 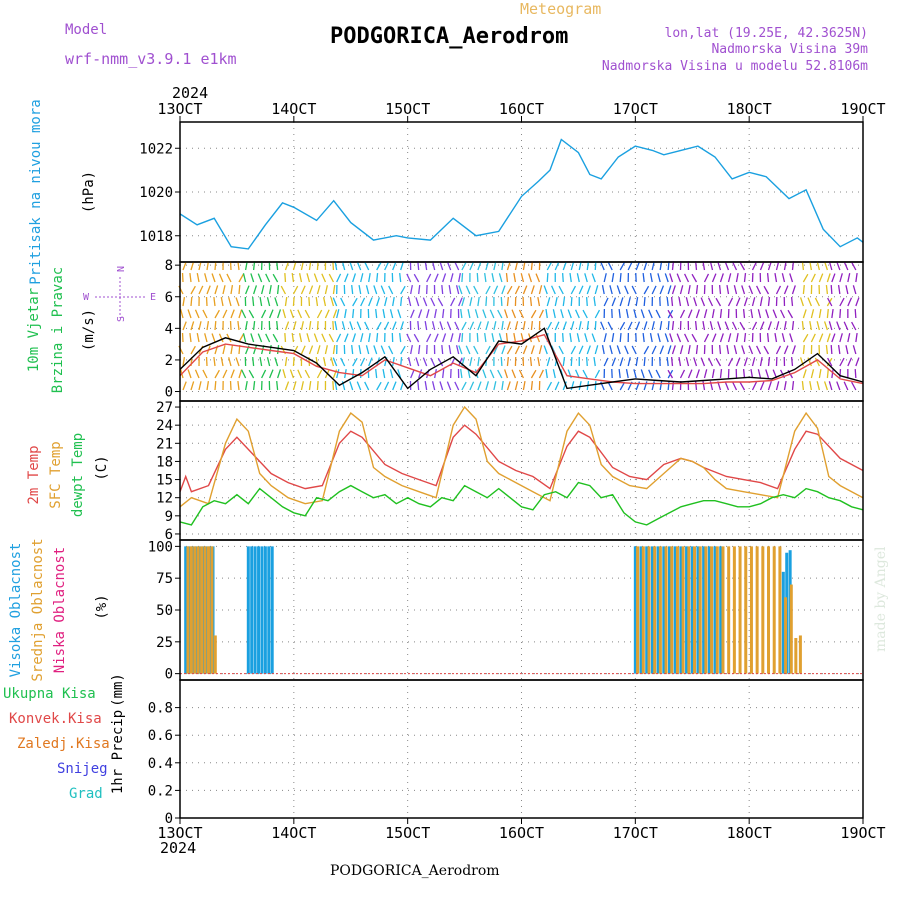 I want to click on axis-title: 1hr Precip, so click(x=118, y=752).